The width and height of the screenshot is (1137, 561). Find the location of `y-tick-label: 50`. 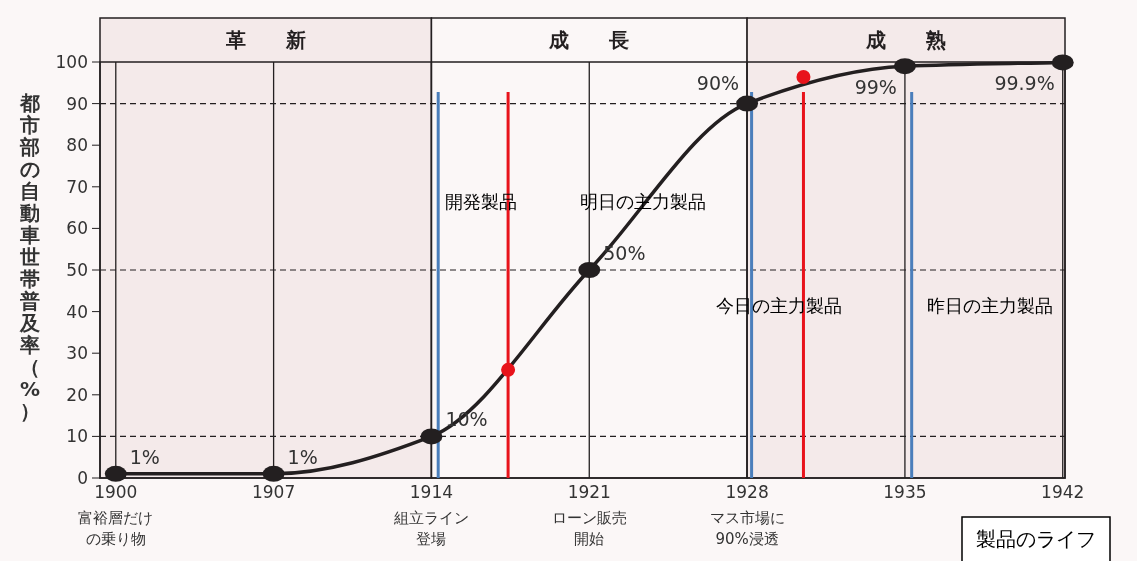

y-tick-label: 50 is located at coordinates (77, 270).